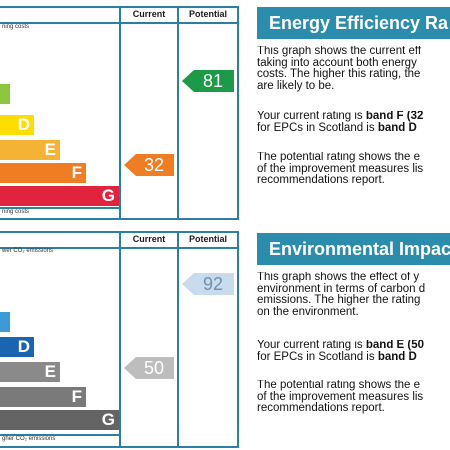 The image size is (450, 450). I want to click on text-line: on the environment., so click(308, 311).